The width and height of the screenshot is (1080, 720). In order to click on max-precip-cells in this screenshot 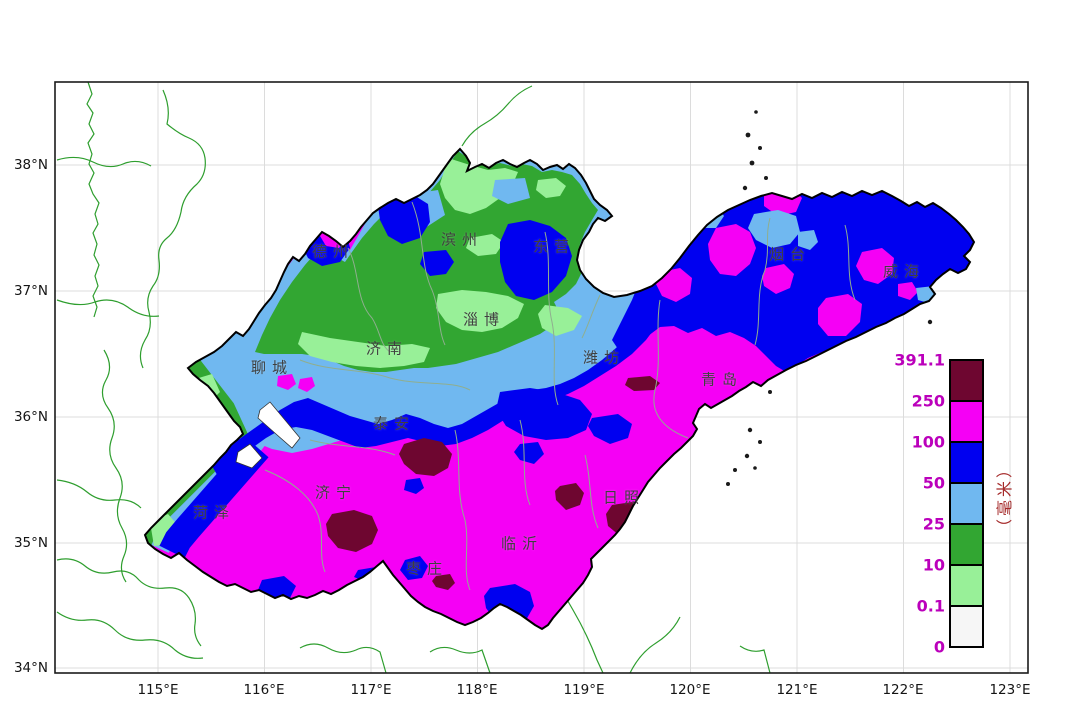, I will do `click(544, 483)`.